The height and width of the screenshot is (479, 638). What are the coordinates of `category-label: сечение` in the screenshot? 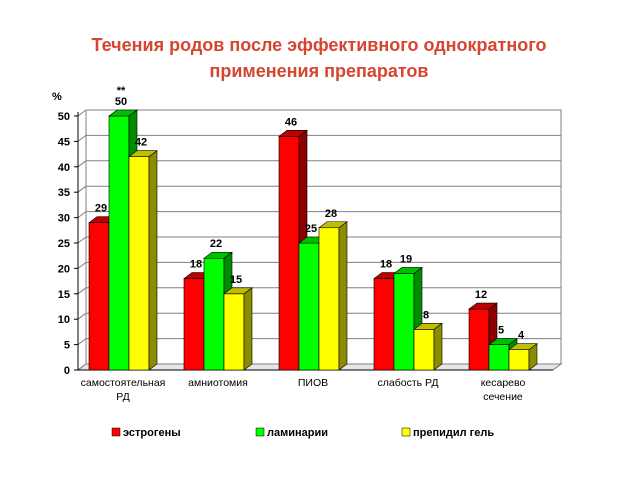 It's located at (503, 397).